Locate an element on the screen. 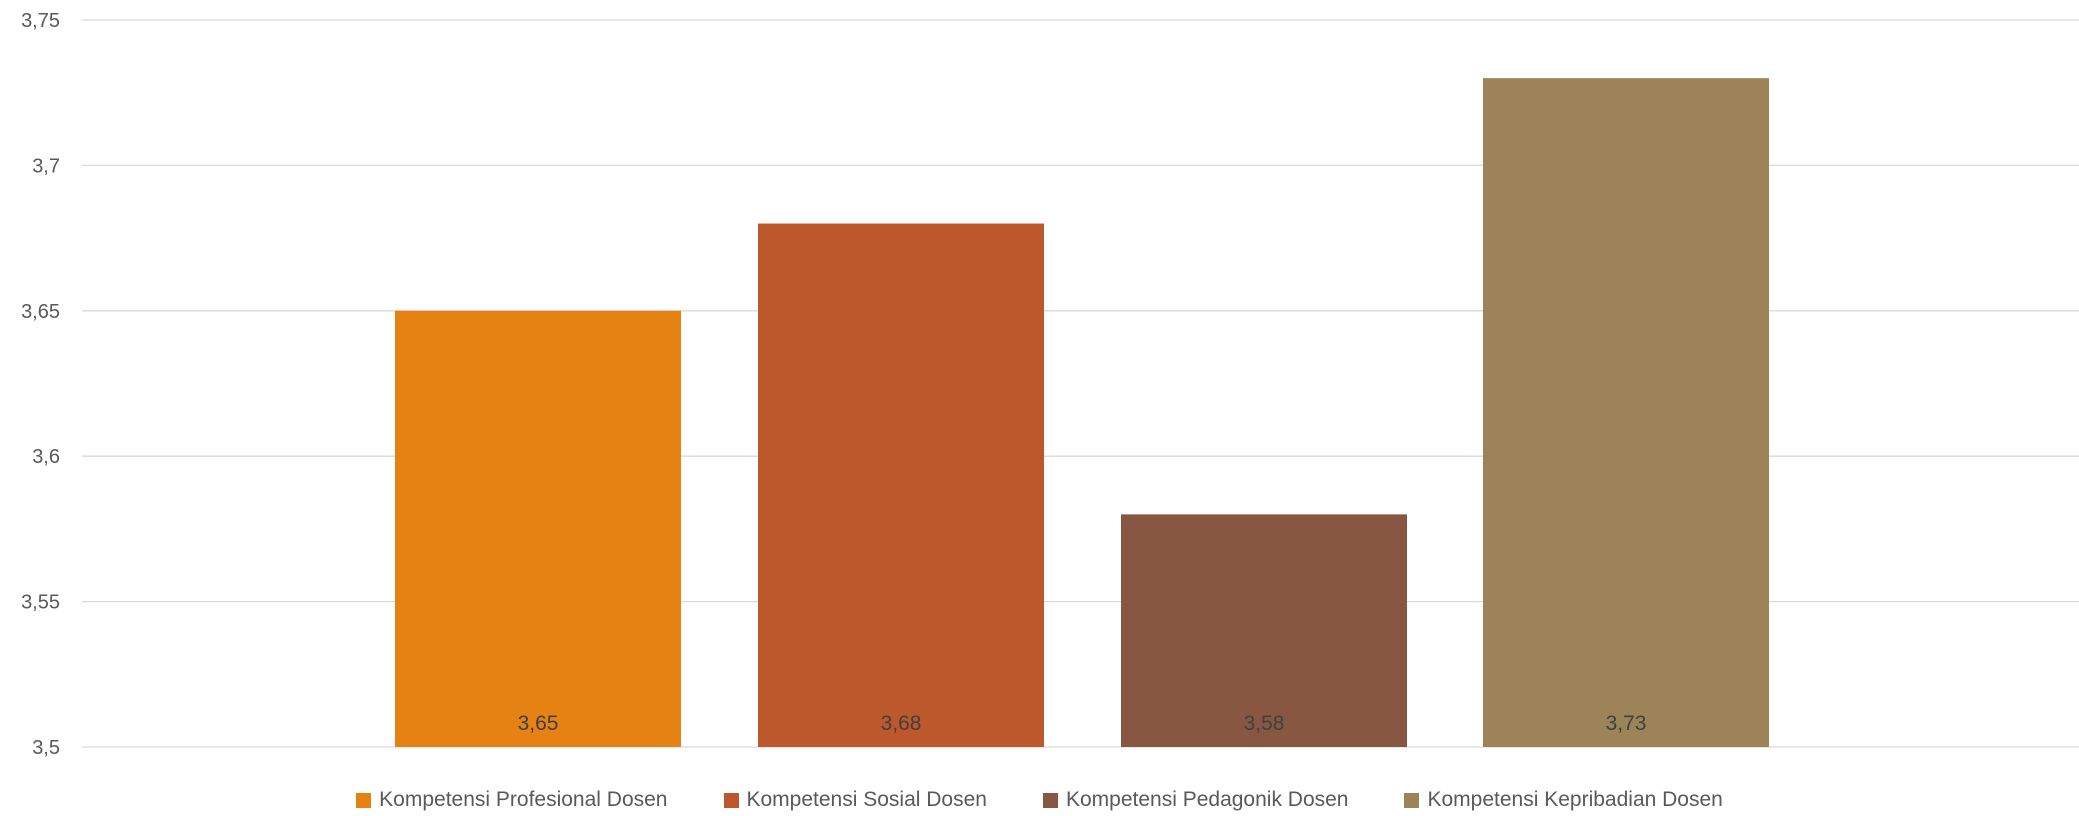 Image resolution: width=2079 pixels, height=816 pixels. legend-label: Kompetensi Kepribadian Dosen is located at coordinates (1575, 799).